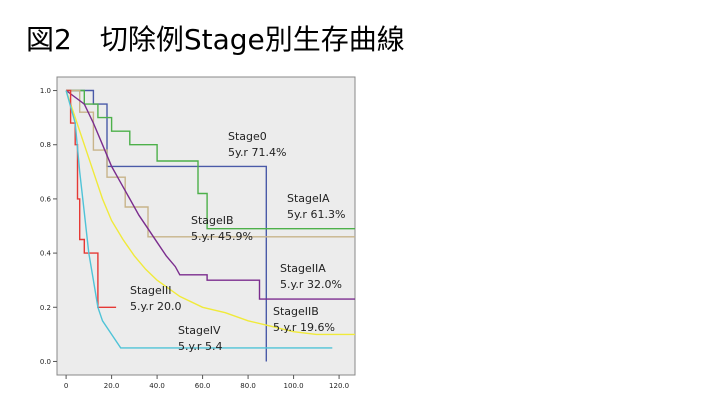  What do you see at coordinates (339, 386) in the screenshot?
I see `x-tick-label: 120.0` at bounding box center [339, 386].